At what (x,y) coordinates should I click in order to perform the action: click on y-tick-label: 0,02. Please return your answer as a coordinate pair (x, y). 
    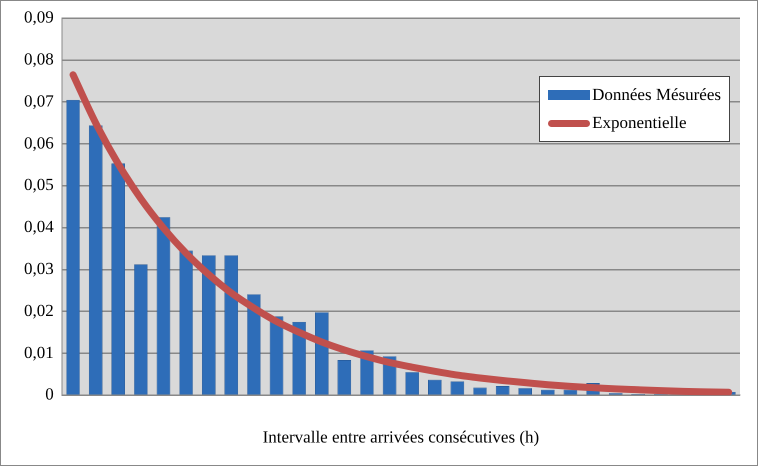
    Looking at the image, I should click on (39, 310).